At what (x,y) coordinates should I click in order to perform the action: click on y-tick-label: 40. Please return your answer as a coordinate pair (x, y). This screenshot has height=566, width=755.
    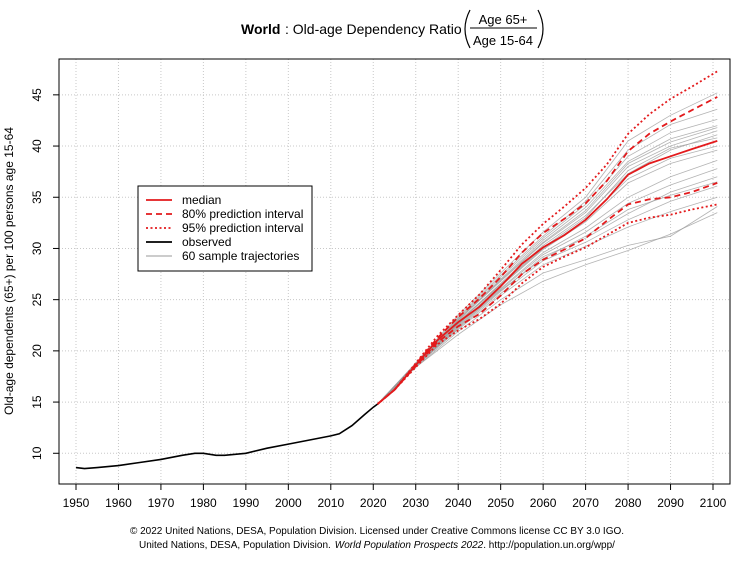
    Looking at the image, I should click on (37, 146).